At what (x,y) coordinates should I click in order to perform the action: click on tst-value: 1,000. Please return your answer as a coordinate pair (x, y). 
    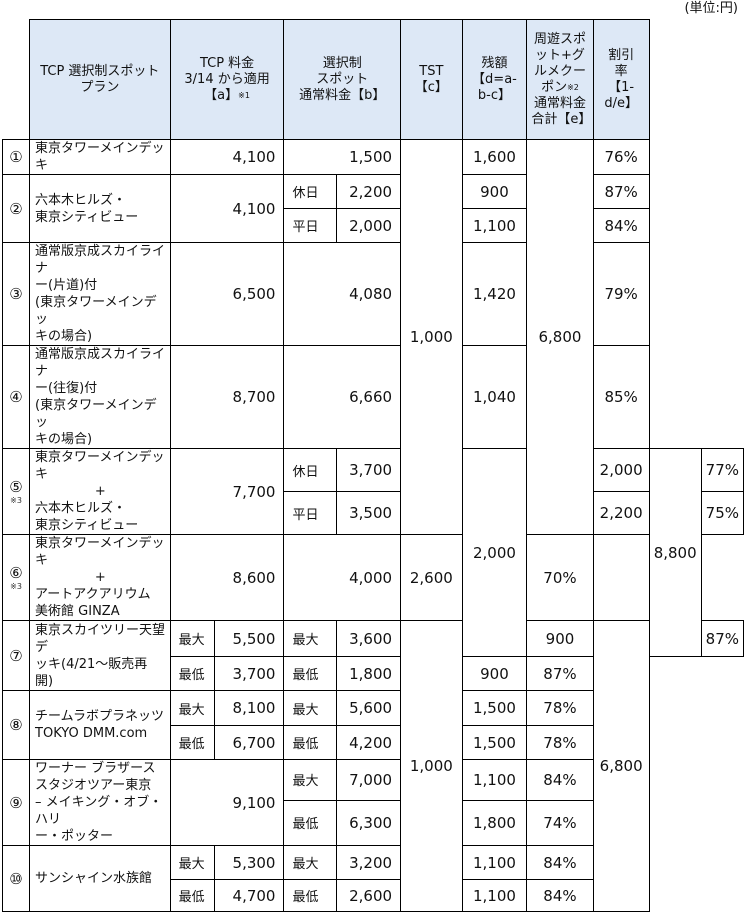
    Looking at the image, I should click on (431, 337).